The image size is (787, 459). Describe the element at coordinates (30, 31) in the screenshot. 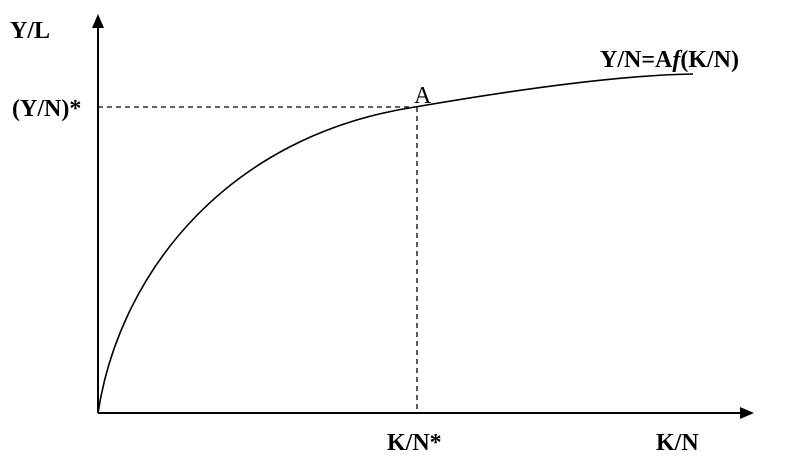

I see `y-axis-label: Y/L` at that location.